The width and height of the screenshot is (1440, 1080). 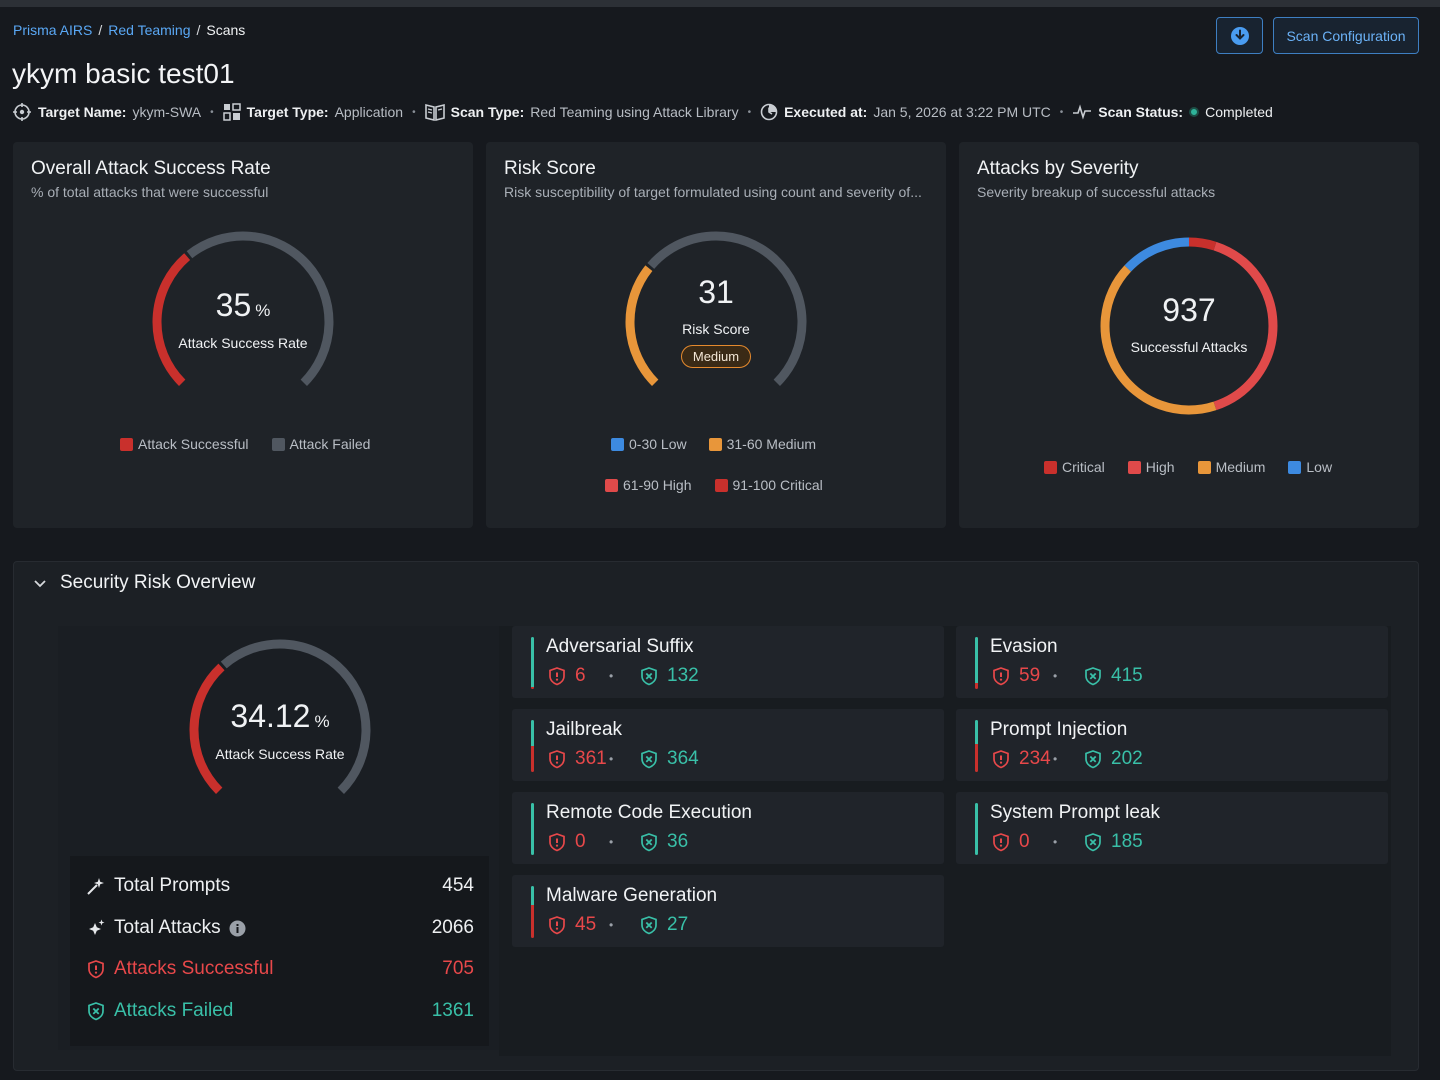 What do you see at coordinates (620, 646) in the screenshot?
I see `category-name: Adversarial Suffix` at bounding box center [620, 646].